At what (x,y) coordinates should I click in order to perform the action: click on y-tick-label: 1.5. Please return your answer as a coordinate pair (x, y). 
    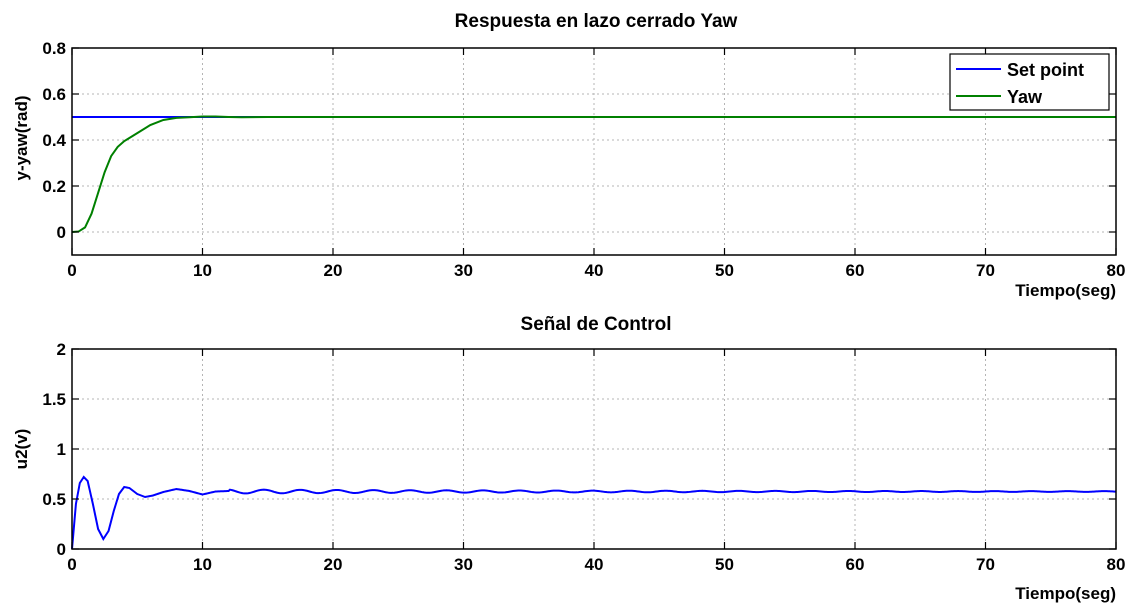
    Looking at the image, I should click on (54, 399).